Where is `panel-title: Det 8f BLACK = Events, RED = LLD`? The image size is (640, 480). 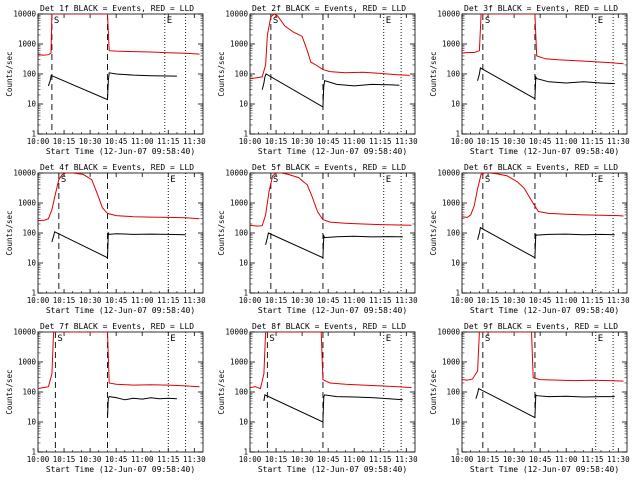
panel-title: Det 8f BLACK = Events, RED = LLD is located at coordinates (329, 326).